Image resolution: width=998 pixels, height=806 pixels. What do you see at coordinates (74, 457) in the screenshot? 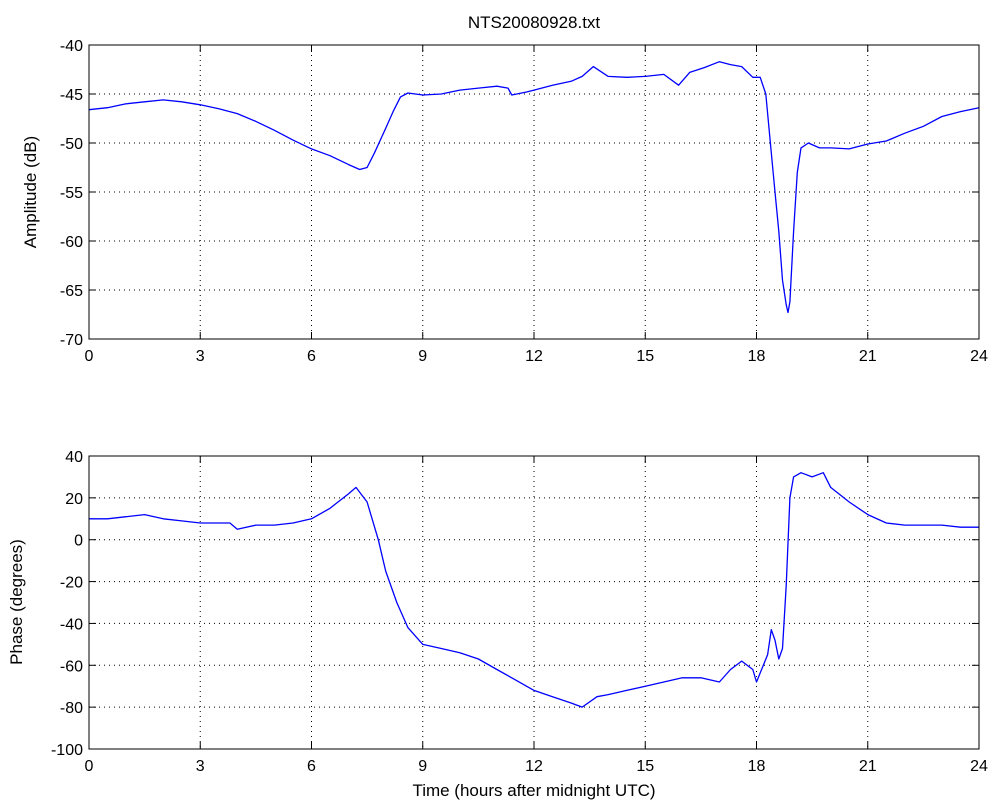
I see `plot2-ytick-label: 40` at bounding box center [74, 457].